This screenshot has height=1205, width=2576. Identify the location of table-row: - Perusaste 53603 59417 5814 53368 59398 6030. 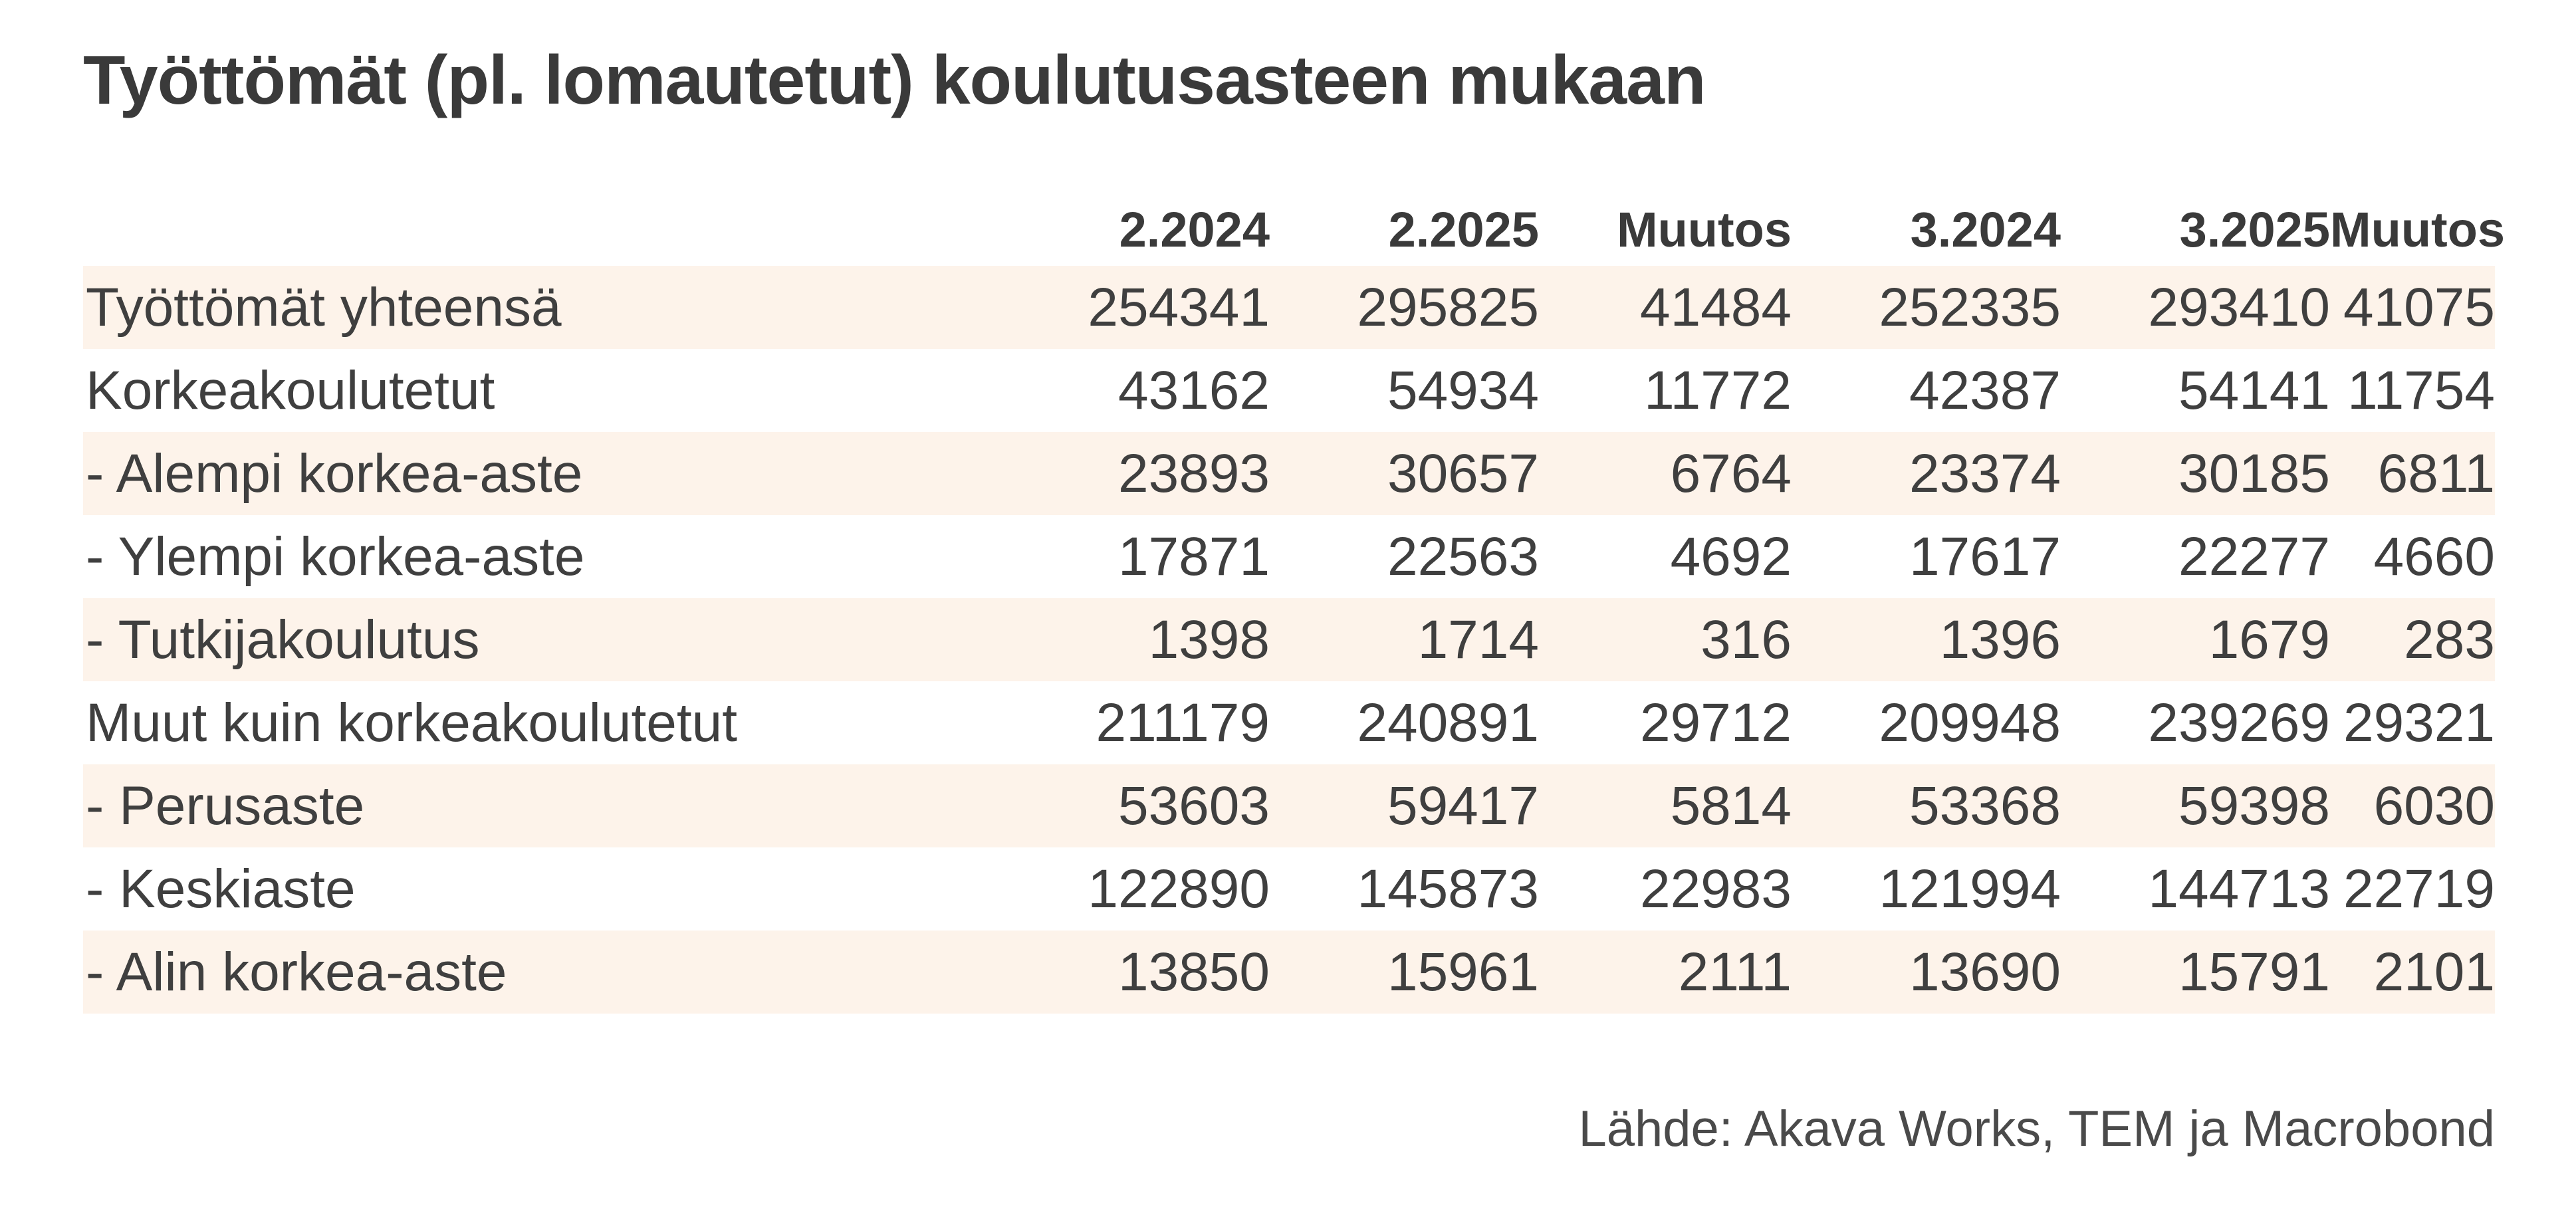
(1289, 805).